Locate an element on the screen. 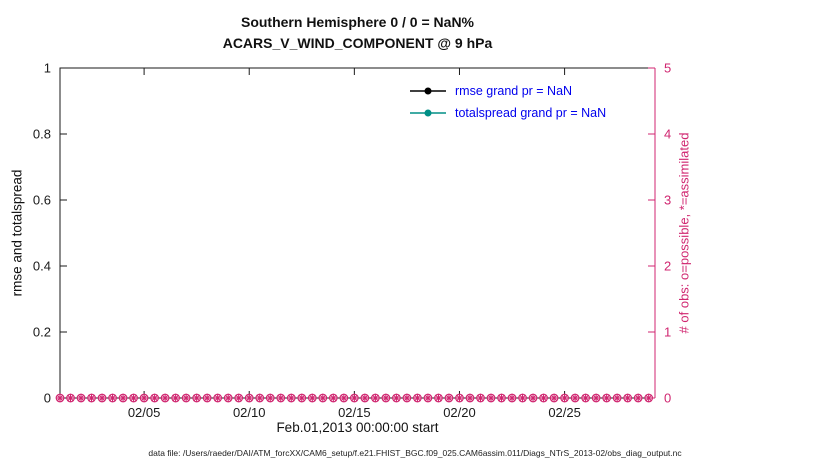 Image resolution: width=830 pixels, height=470 pixels. legend-label: rmse grand pr = NaN is located at coordinates (514, 91).